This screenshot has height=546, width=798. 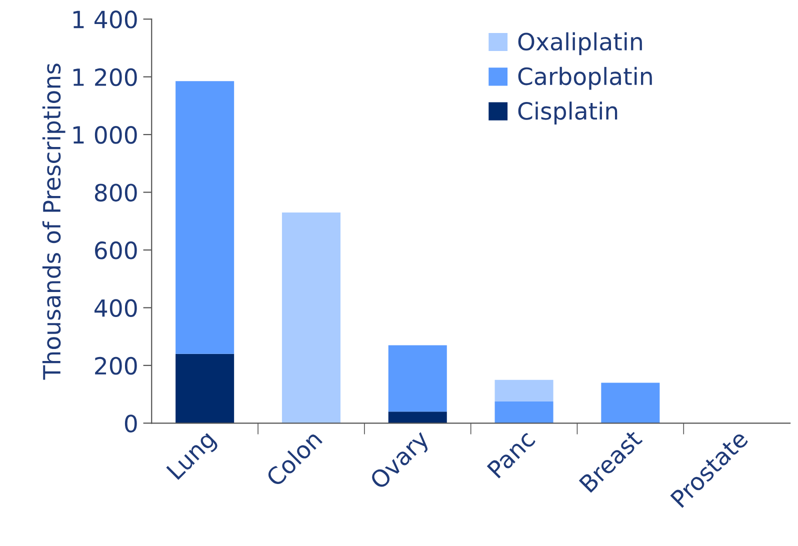 What do you see at coordinates (116, 250) in the screenshot?
I see `y-tick-label: 600` at bounding box center [116, 250].